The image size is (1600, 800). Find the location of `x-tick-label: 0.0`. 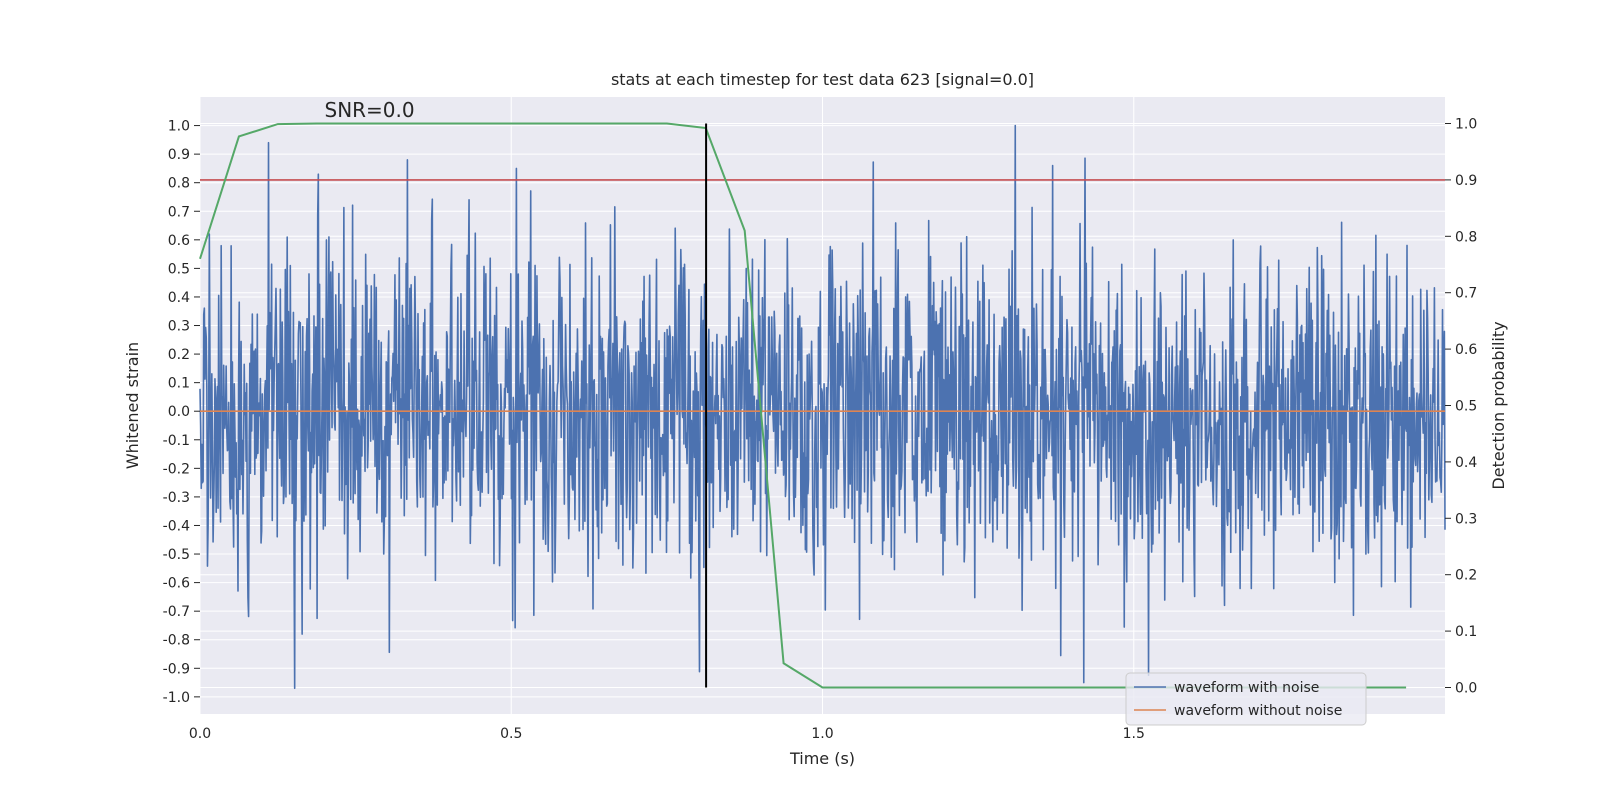

x-tick-label: 0.0 is located at coordinates (200, 734).